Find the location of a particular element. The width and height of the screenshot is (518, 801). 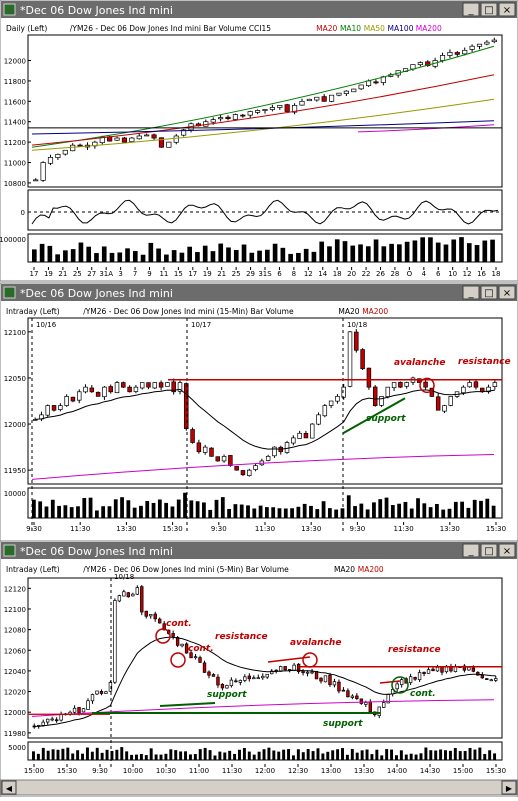

ma-line-ma20 is located at coordinates (263, 110).